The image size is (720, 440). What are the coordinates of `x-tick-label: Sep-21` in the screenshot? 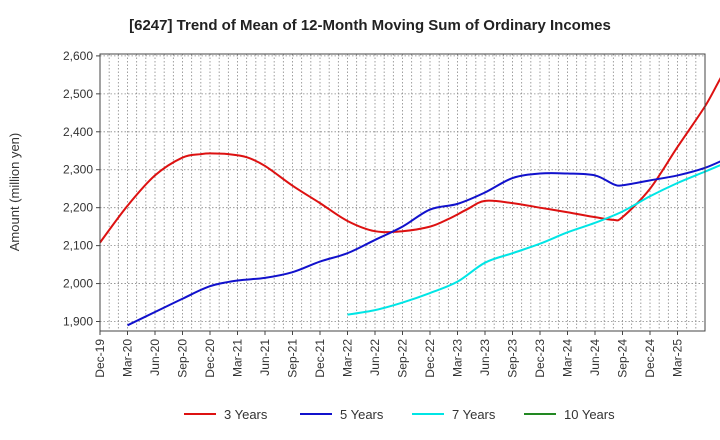 It's located at (293, 358).